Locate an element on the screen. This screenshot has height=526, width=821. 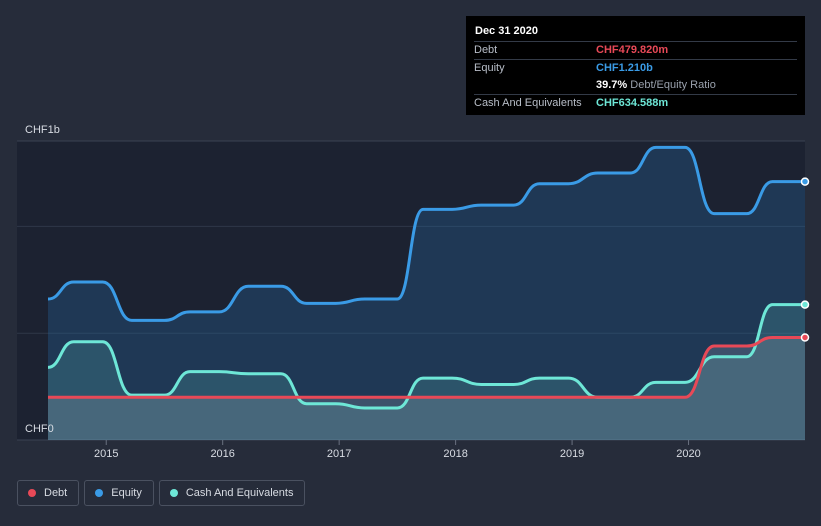
cash-and-equivalents-end-marker is located at coordinates (805, 304).